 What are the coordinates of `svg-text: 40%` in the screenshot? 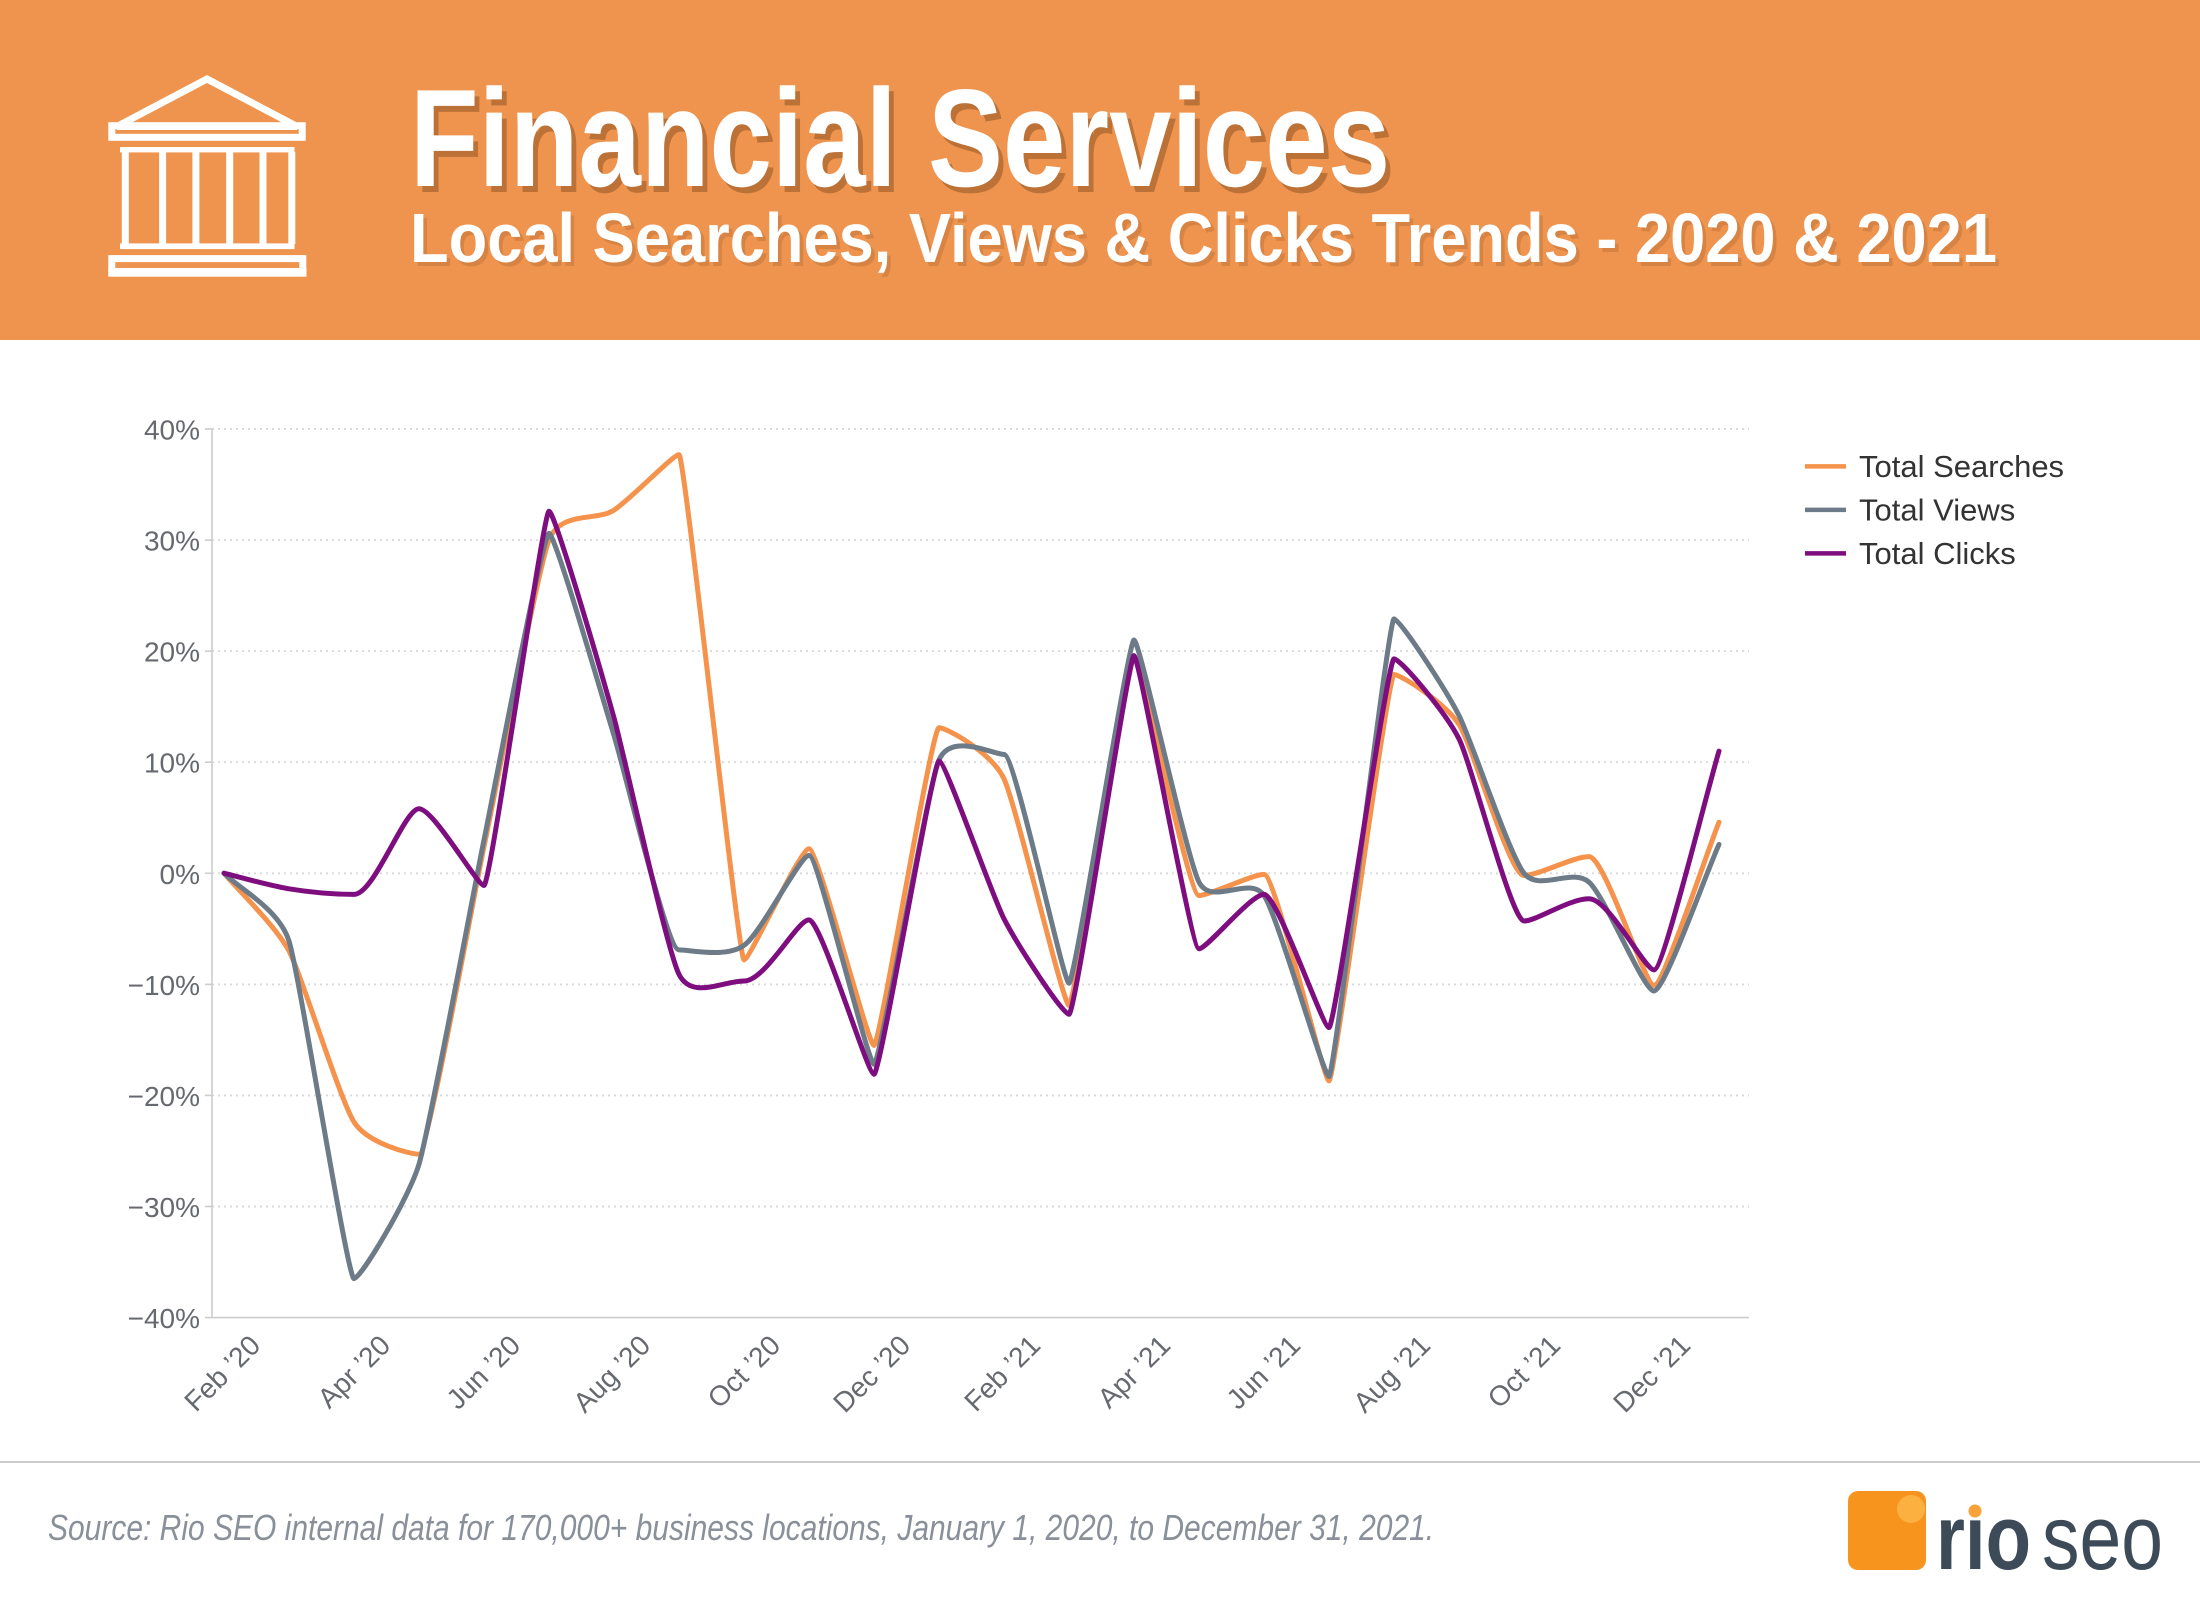 It's located at (172, 430).